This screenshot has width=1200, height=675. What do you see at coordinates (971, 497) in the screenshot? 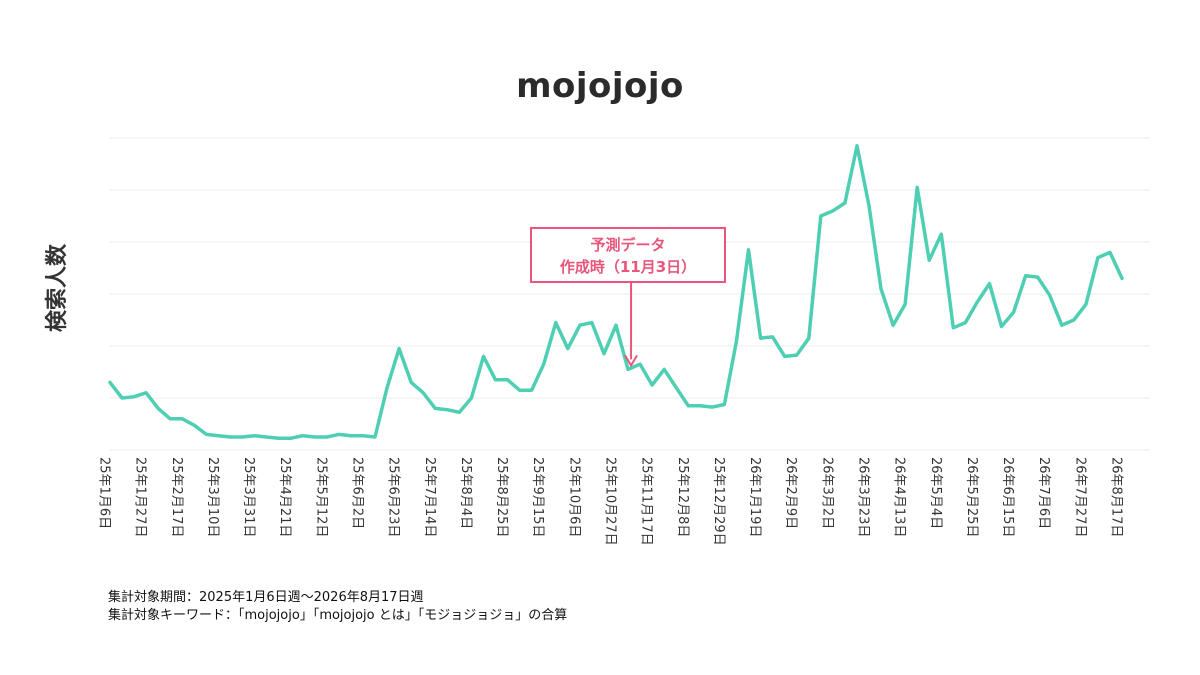
I see `x-tick-label: 26年5月25日` at bounding box center [971, 497].